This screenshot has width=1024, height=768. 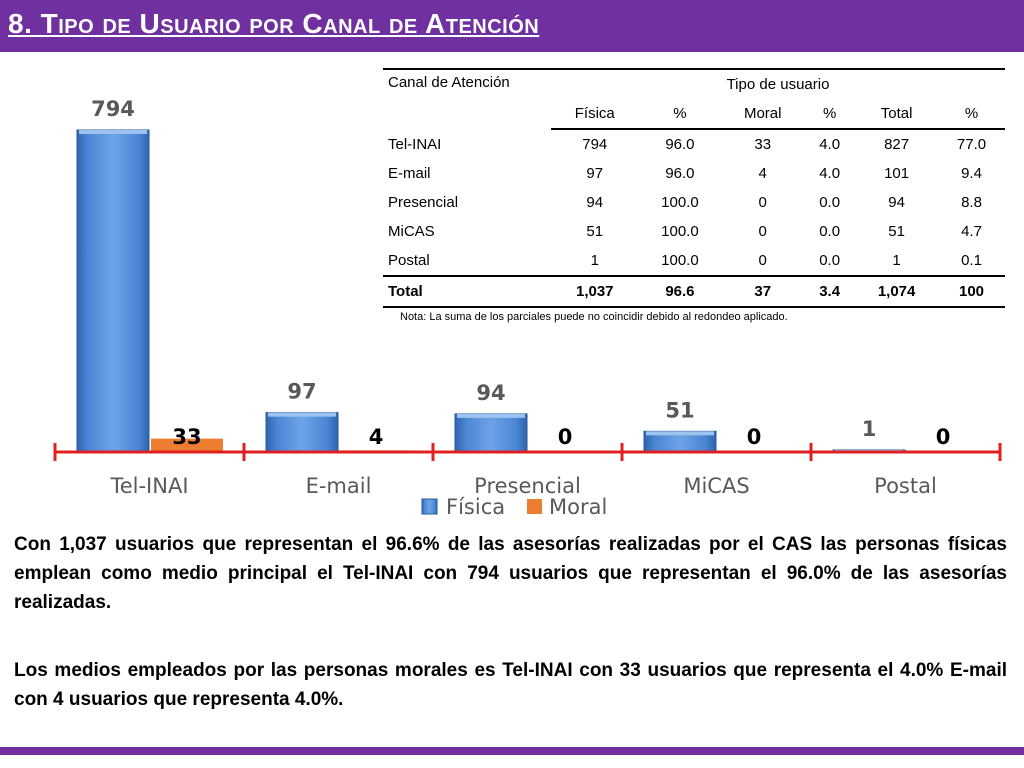 I want to click on table-total-row: Total 1,037 96.6 37 3.4 1,074 100, so click(x=694, y=291).